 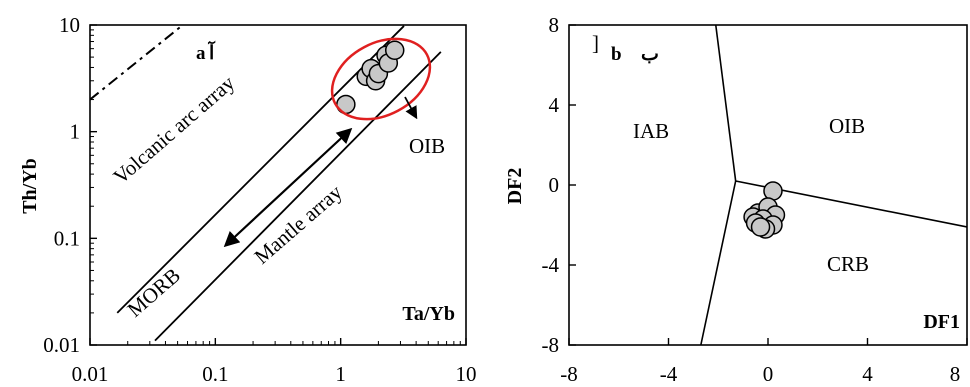 I want to click on y-tick-label: -8, so click(x=551, y=345).